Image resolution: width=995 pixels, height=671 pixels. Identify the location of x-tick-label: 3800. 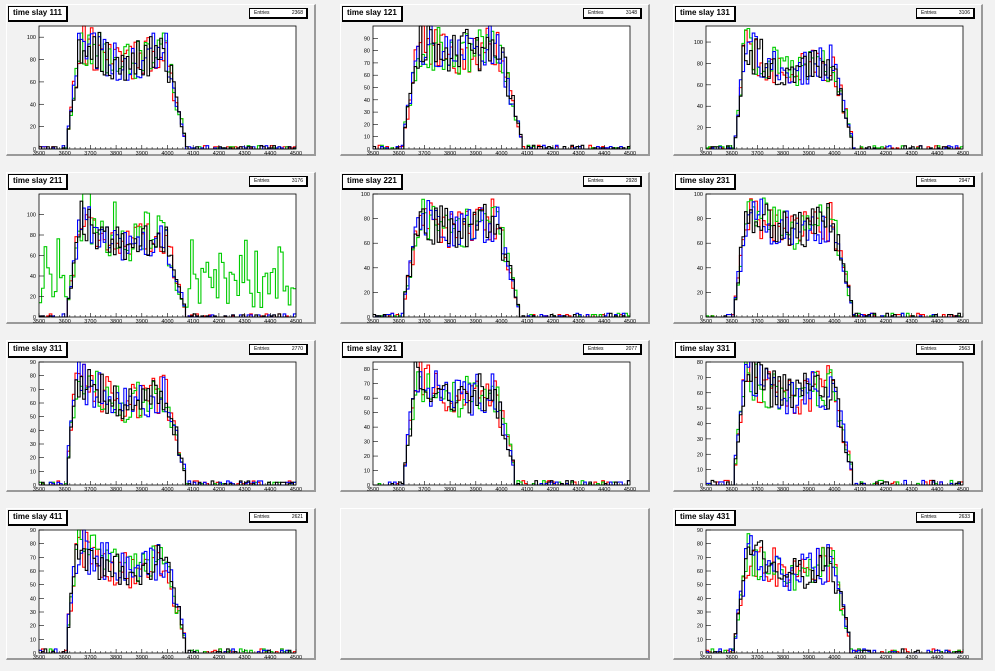
(116, 154).